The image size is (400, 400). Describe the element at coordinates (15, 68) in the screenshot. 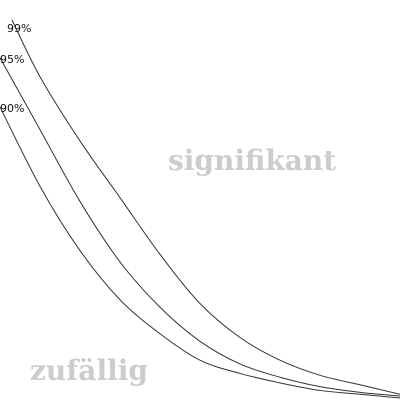

I see `curve-label-group: 99% 95% 90%` at that location.